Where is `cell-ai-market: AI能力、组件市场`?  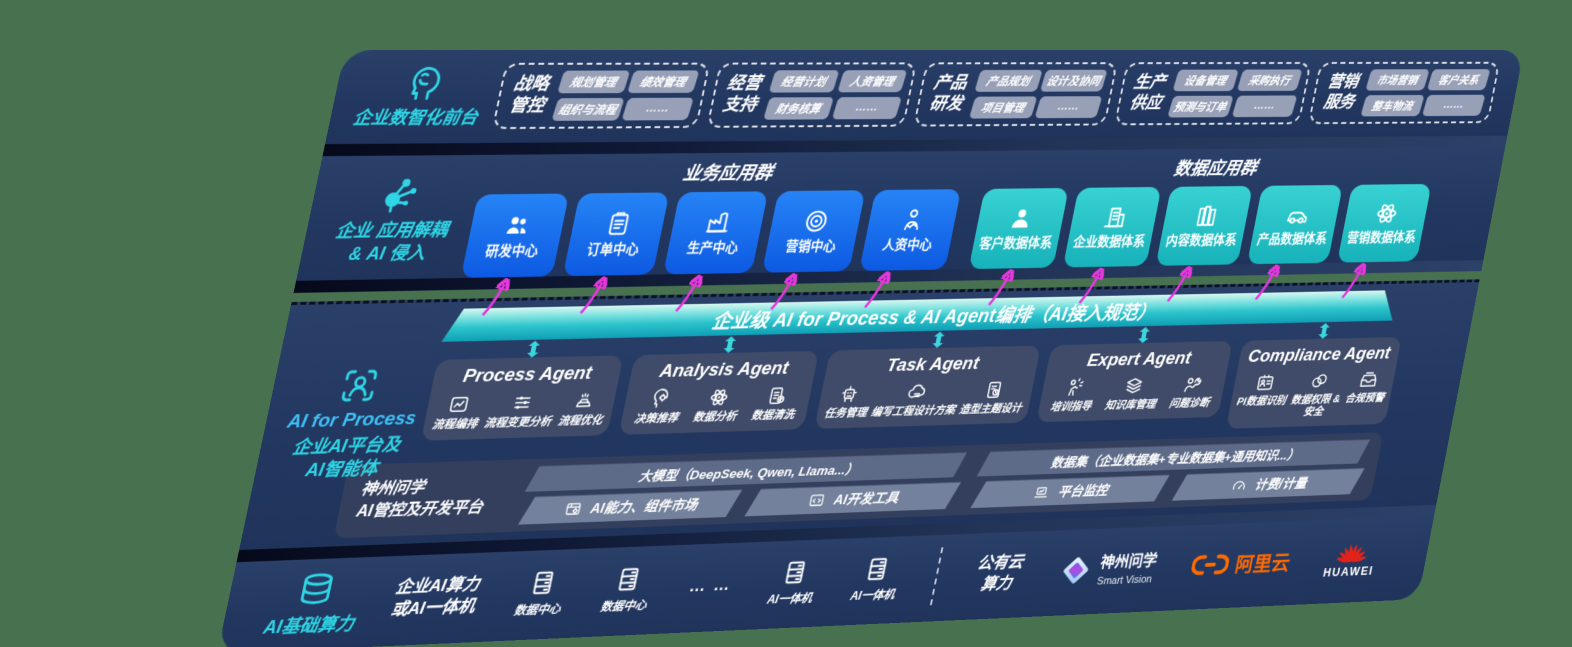
cell-ai-market: AI能力、组件市场 is located at coordinates (630, 507).